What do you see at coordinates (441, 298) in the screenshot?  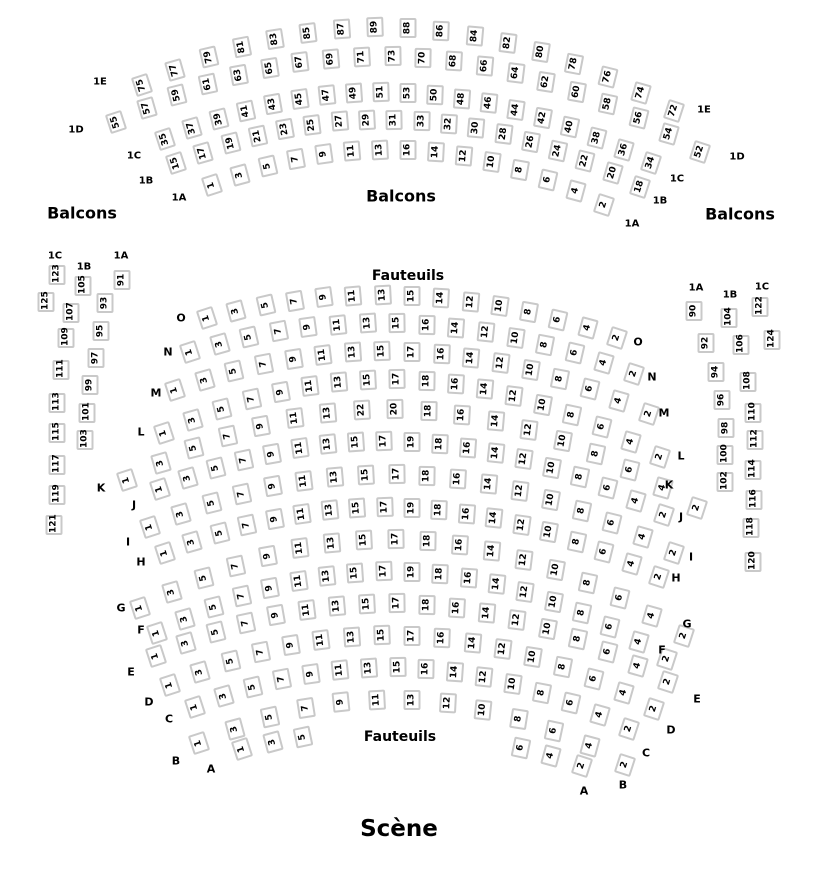 I see `seat-orchestra-O-14: 14` at bounding box center [441, 298].